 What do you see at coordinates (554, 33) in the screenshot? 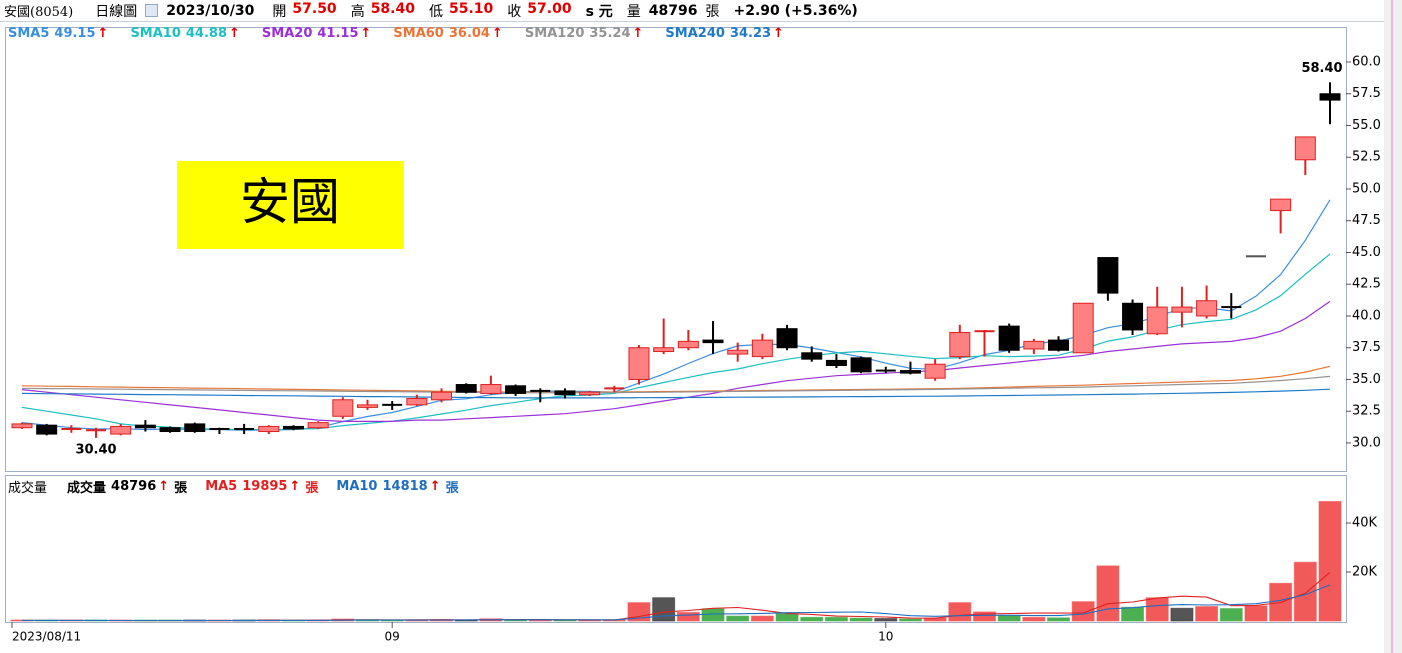
I see `legend-name: SMA120` at bounding box center [554, 33].